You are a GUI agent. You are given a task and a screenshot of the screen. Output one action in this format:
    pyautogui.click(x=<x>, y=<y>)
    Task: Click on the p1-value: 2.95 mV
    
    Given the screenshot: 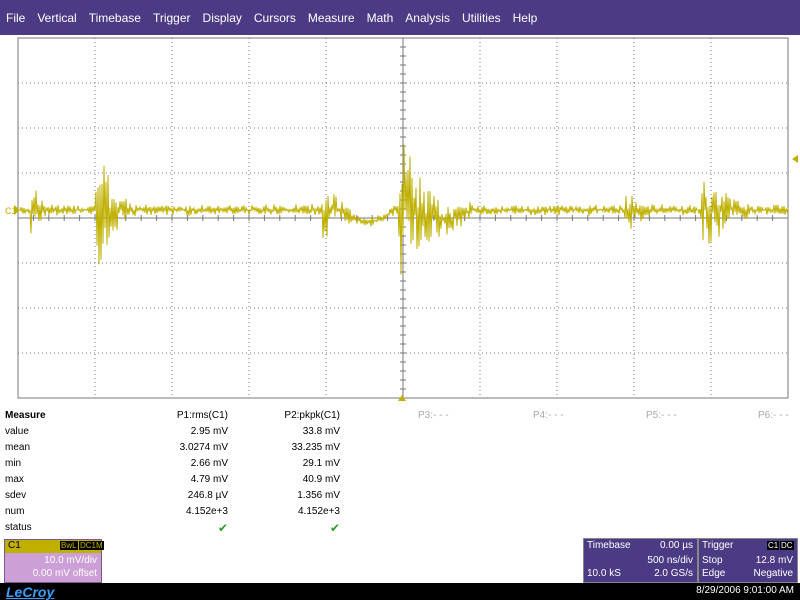 What is the action you would take?
    pyautogui.click(x=209, y=431)
    